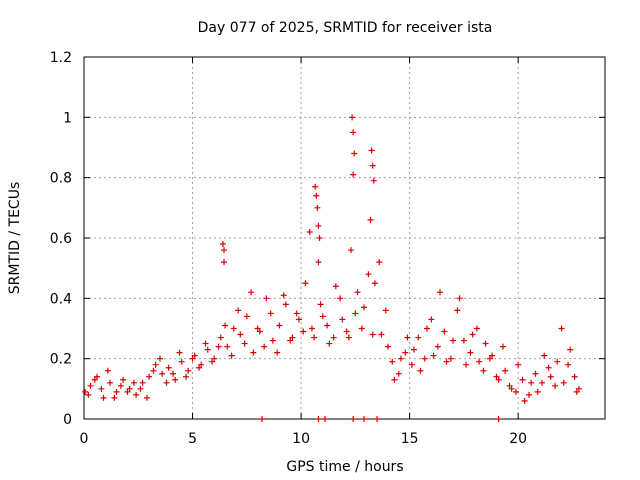 The width and height of the screenshot is (640, 480). I want to click on y-tick-label: 0, so click(67, 420).